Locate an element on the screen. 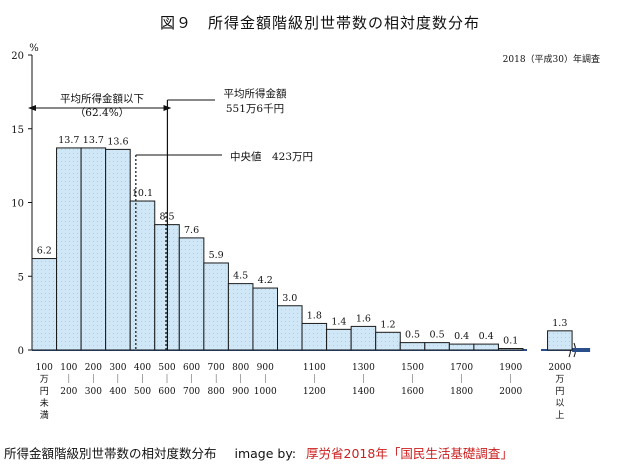 This screenshot has height=468, width=640. x-axis-arrow-stub is located at coordinates (581, 350).